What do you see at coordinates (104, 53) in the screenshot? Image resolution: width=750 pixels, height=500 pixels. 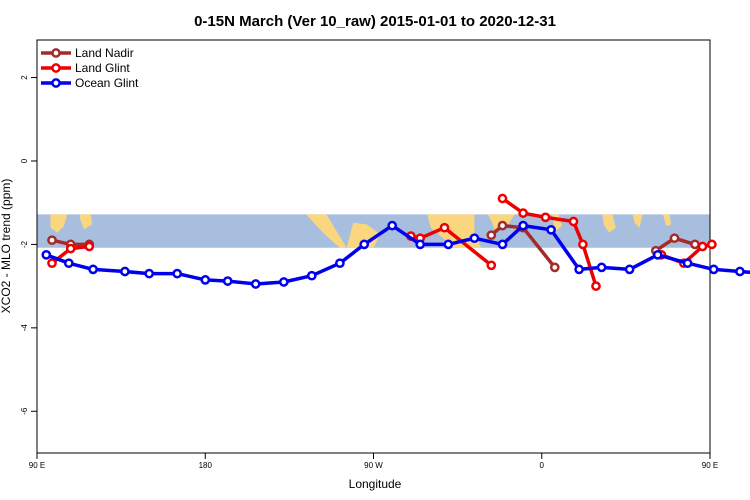 I see `legend-label: Land Nadir` at bounding box center [104, 53].